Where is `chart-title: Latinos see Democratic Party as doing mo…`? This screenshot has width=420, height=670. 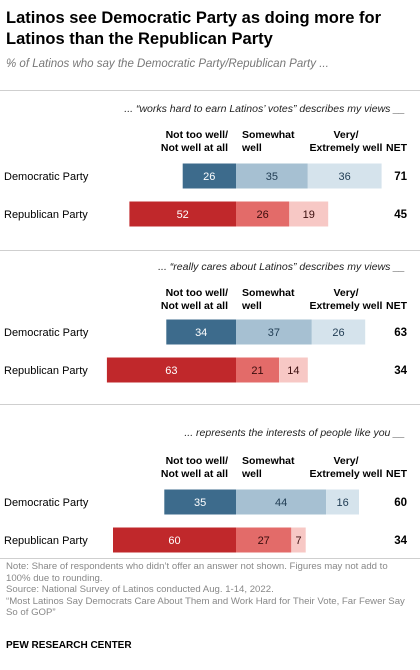
chart-title: Latinos see Democratic Party as doing mo… is located at coordinates (194, 28).